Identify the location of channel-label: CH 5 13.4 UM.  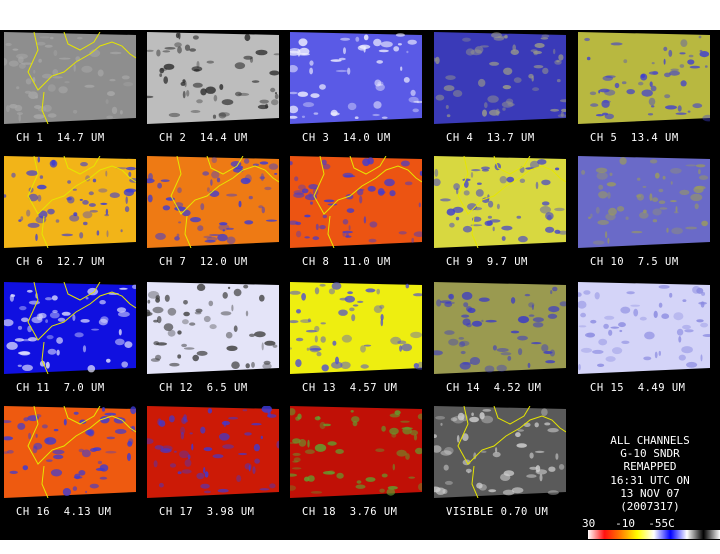
(634, 138).